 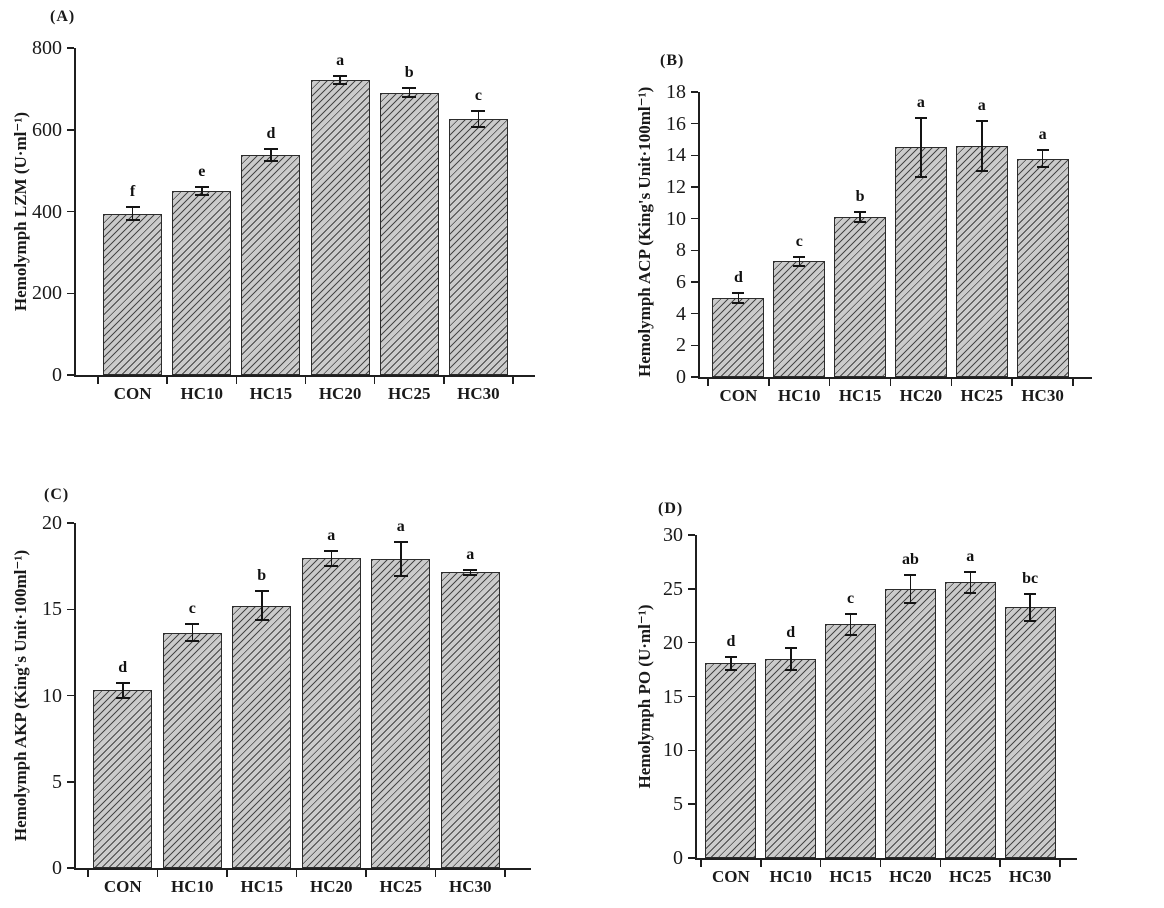 I want to click on error-cap-top-B-HC25, so click(x=981, y=120).